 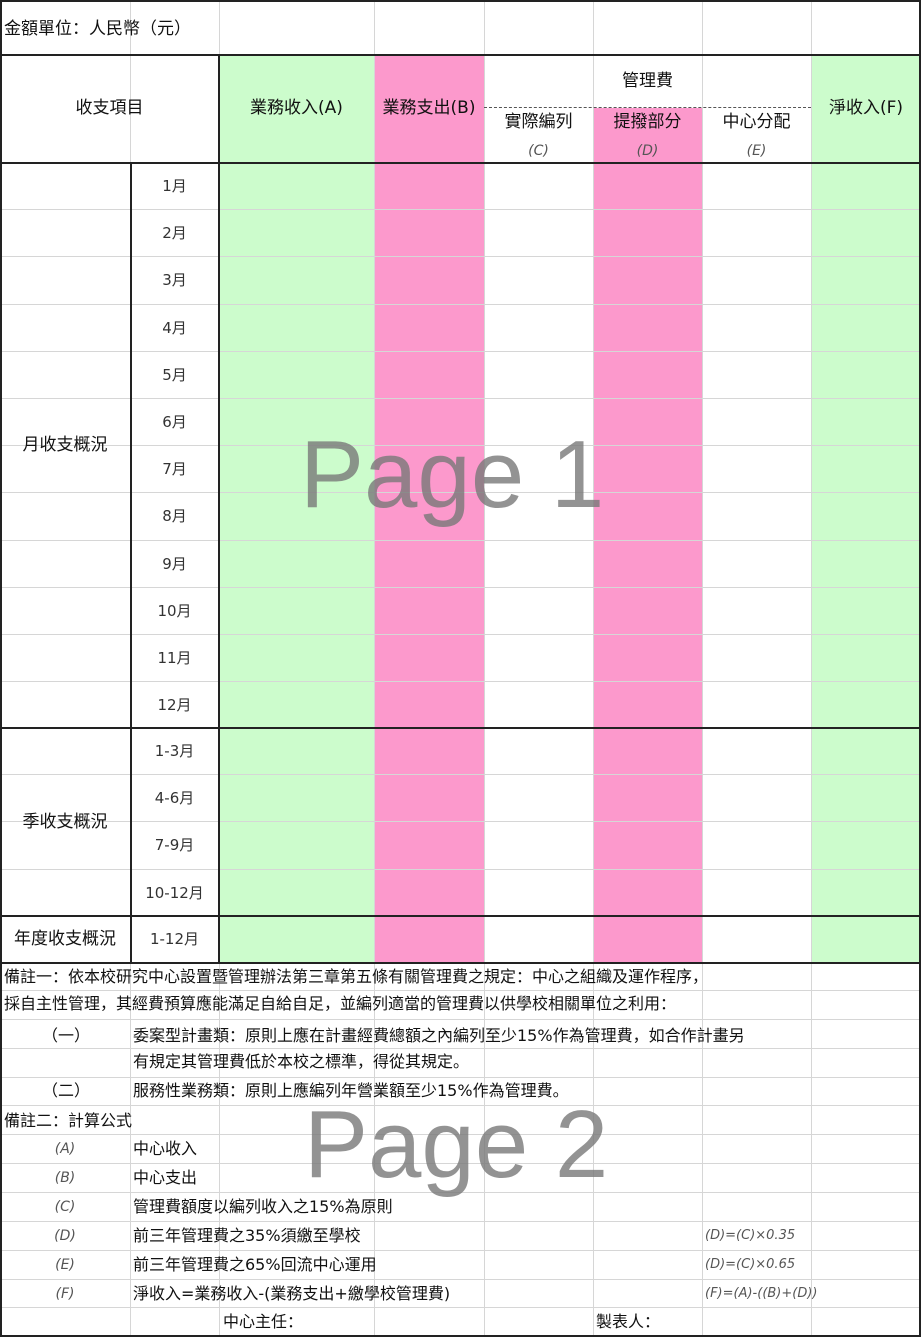 What do you see at coordinates (109, 108) in the screenshot?
I see `header-items: 收支項目` at bounding box center [109, 108].